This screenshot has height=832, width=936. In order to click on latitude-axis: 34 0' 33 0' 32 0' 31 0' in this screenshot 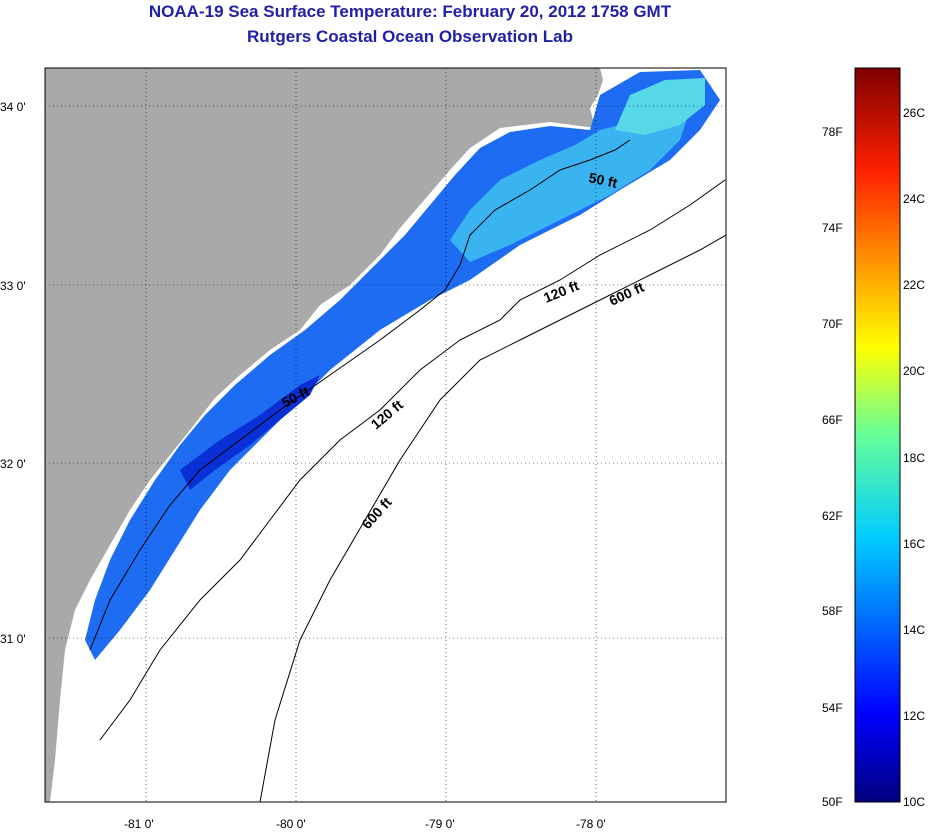, I will do `click(13, 373)`.